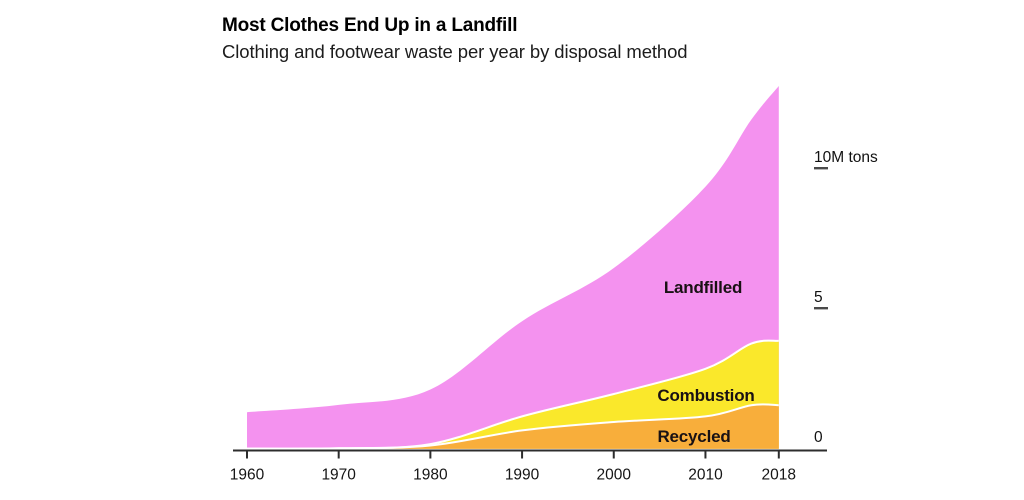  I want to click on y-tick-label-10: 10M tons, so click(846, 157).